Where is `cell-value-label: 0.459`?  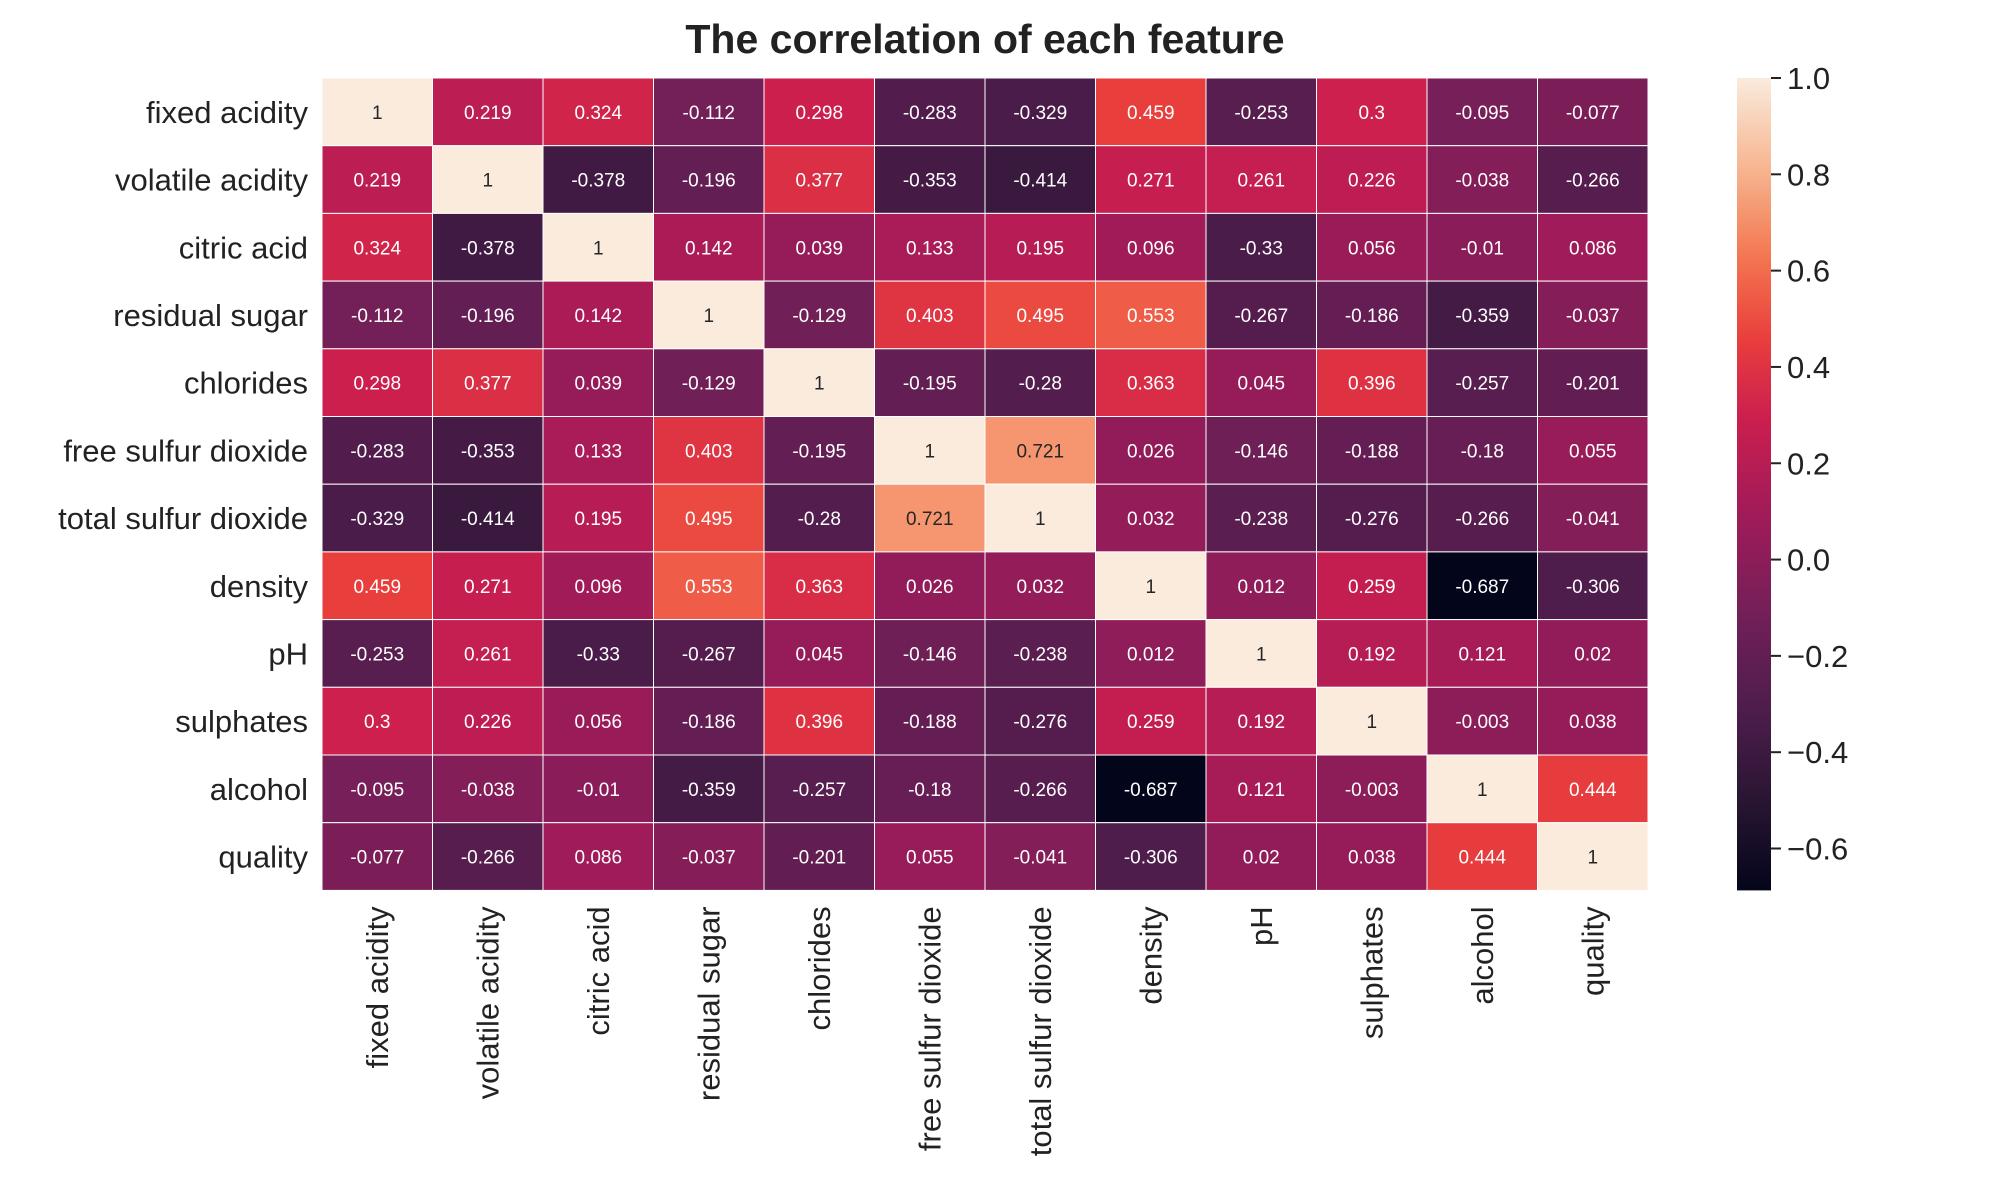 cell-value-label: 0.459 is located at coordinates (1151, 113).